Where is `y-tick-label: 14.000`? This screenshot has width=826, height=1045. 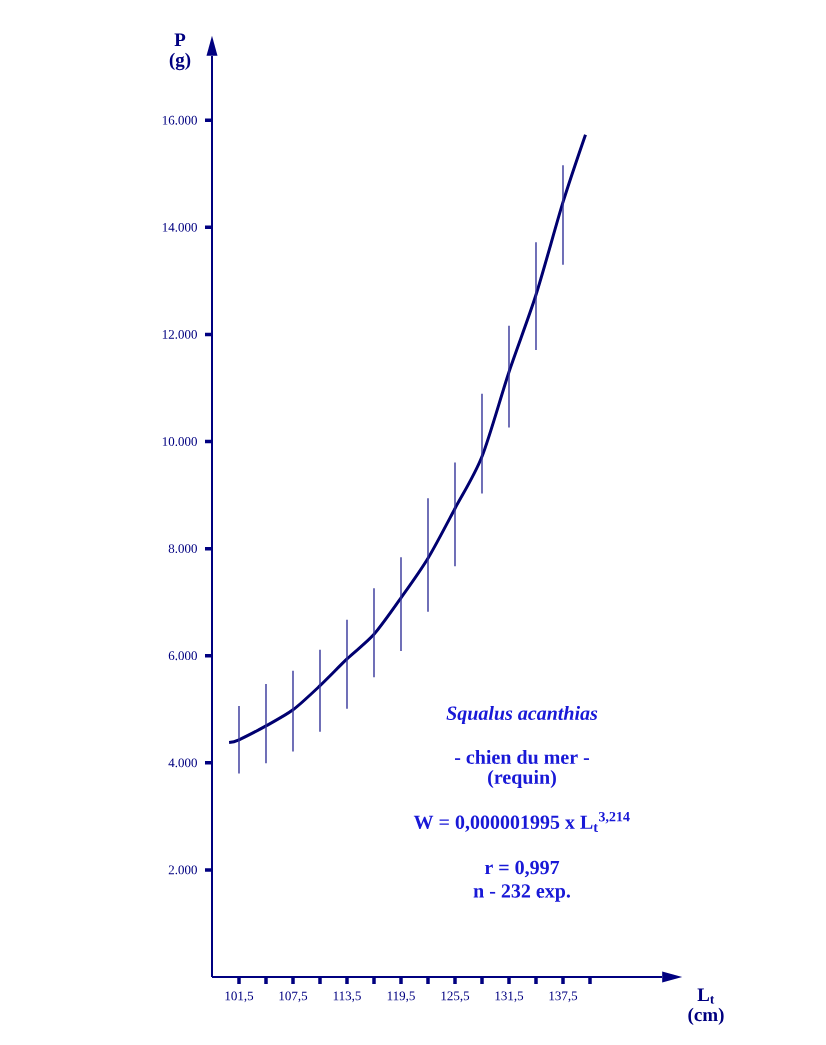 y-tick-label: 14.000 is located at coordinates (179, 227).